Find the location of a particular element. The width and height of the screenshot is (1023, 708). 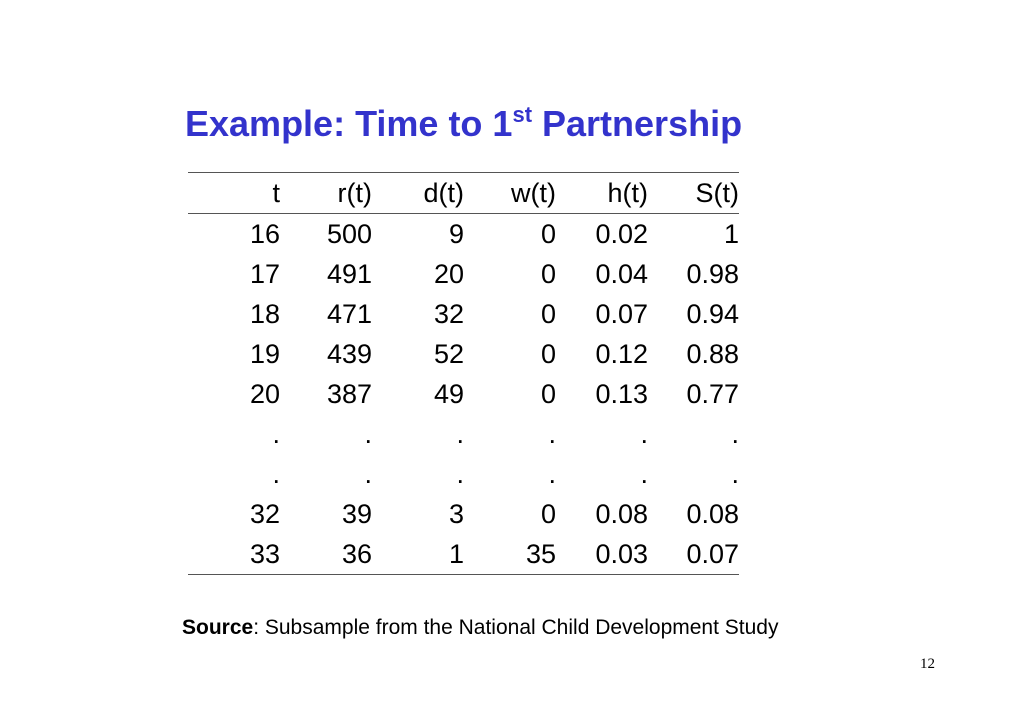

header-s: S(t) is located at coordinates (717, 193).